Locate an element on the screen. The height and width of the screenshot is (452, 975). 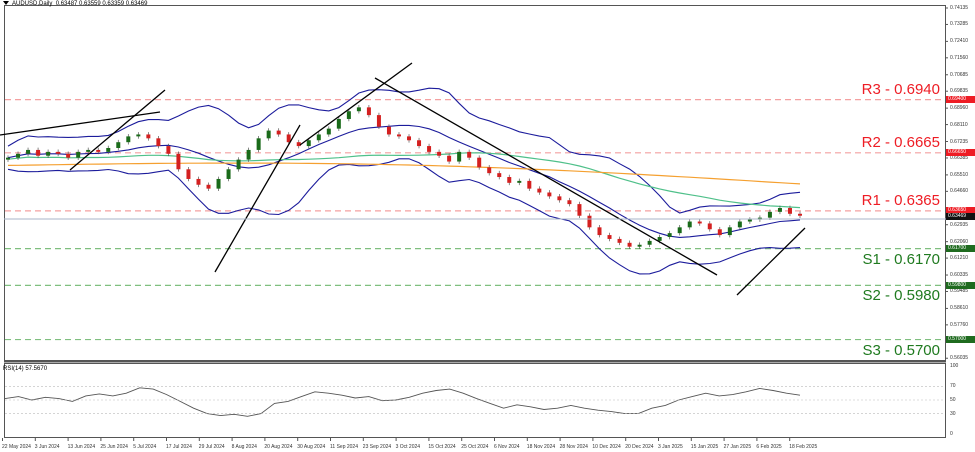
level-label-r3: R3 - 0.6940 is located at coordinates (900, 89).